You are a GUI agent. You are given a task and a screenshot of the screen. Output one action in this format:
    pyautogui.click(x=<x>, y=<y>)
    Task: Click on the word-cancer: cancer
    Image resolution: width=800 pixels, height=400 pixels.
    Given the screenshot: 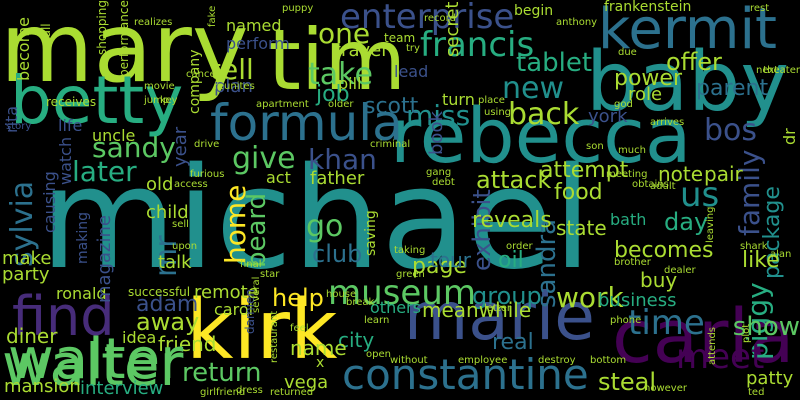 What is the action you would take?
    pyautogui.click(x=203, y=74)
    